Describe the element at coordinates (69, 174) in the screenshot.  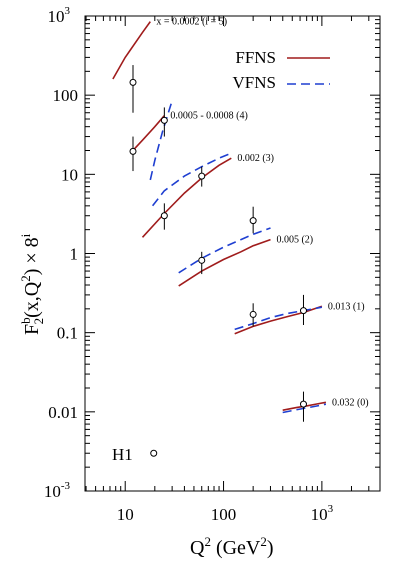
I see `y-tick-label: 10` at that location.